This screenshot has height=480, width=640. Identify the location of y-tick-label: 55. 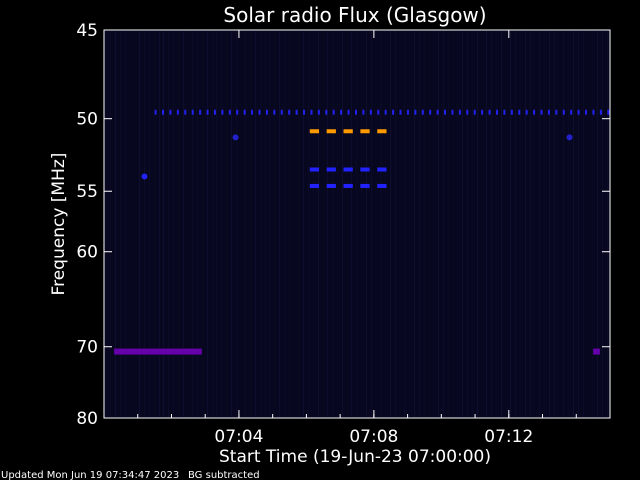
(87, 192).